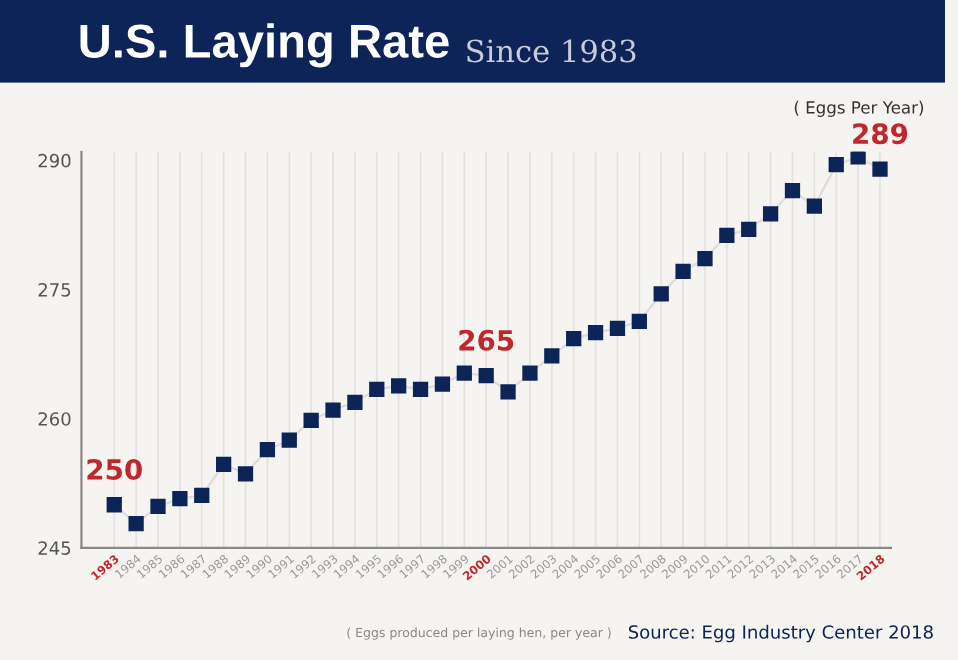  I want to click on source-note: Source: Egg Industry Center 2018, so click(780, 633).